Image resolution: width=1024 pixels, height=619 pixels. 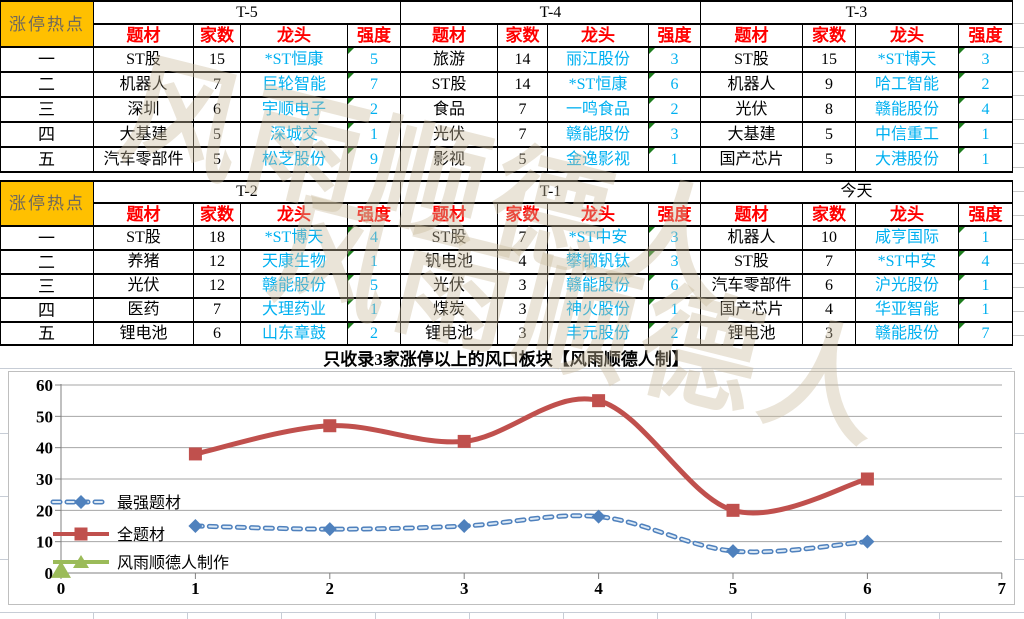 I want to click on leader-cell: 丰元股份, so click(x=598, y=334).